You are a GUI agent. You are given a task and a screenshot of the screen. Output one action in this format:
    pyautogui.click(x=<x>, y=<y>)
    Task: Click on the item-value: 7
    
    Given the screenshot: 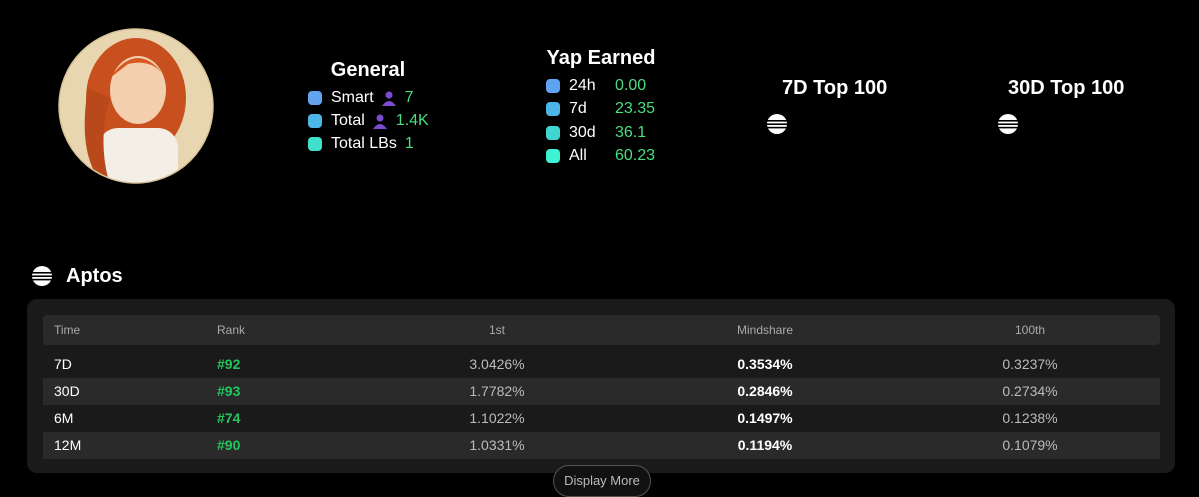 What is the action you would take?
    pyautogui.click(x=409, y=97)
    